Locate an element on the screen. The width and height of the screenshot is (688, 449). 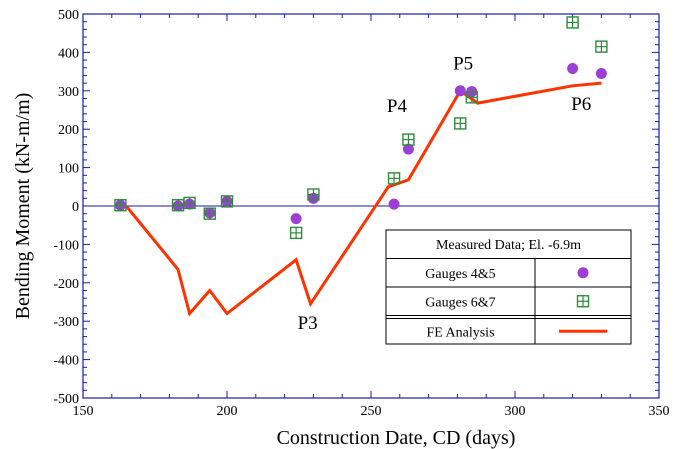
y-tick-label: 100 is located at coordinates (68, 169).